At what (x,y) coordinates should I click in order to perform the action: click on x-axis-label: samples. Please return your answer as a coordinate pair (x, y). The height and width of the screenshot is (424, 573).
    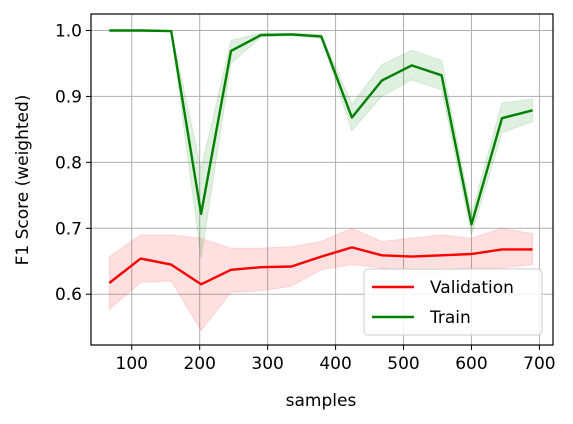
    Looking at the image, I should click on (321, 401).